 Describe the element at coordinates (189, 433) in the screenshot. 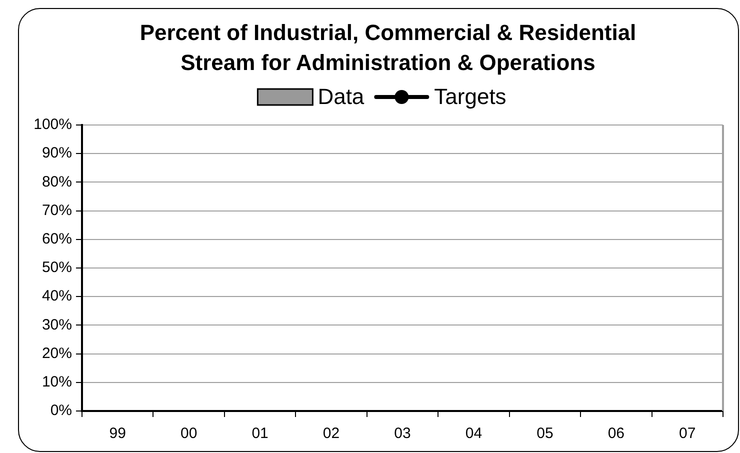

I see `x-tick-label: 00` at that location.